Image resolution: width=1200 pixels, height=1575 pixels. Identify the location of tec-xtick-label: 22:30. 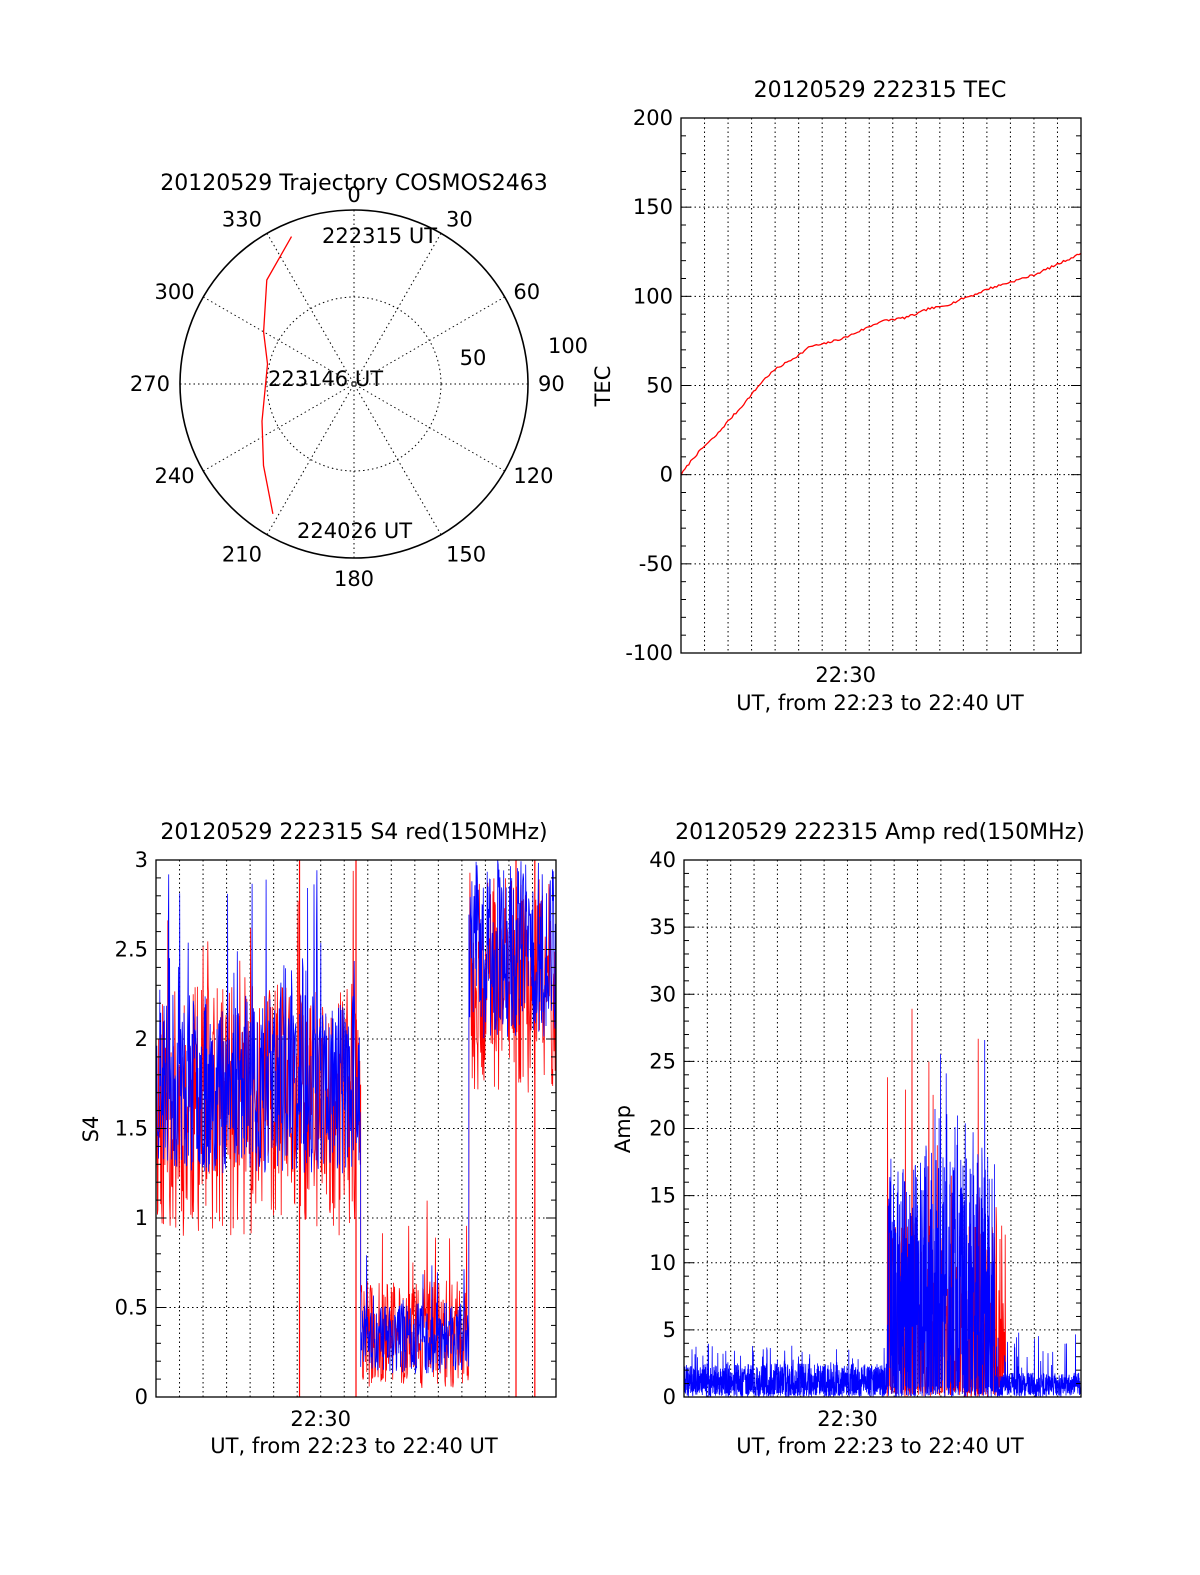
(845, 675).